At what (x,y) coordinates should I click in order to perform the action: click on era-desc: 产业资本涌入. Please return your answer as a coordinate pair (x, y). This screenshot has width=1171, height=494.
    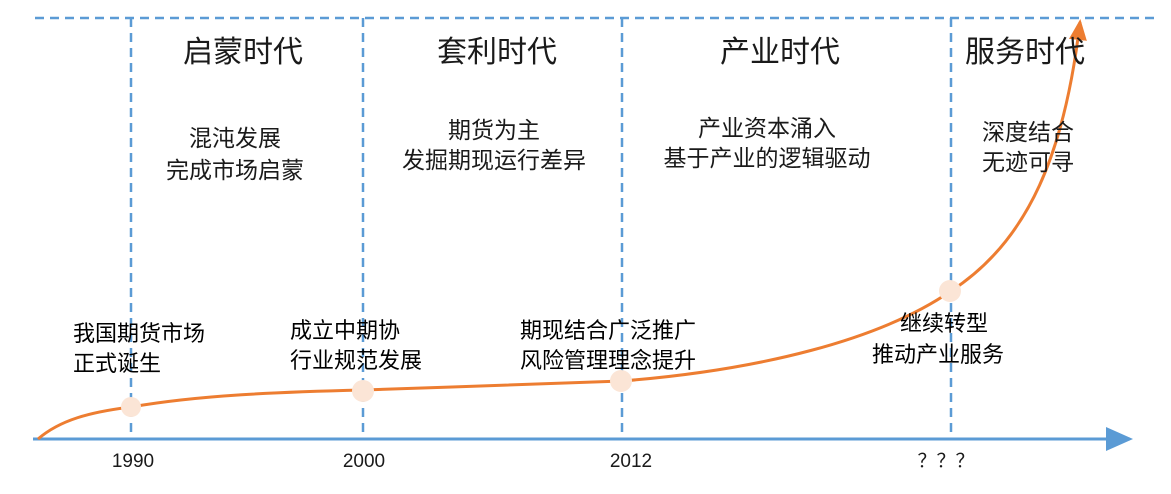
    Looking at the image, I should click on (767, 128).